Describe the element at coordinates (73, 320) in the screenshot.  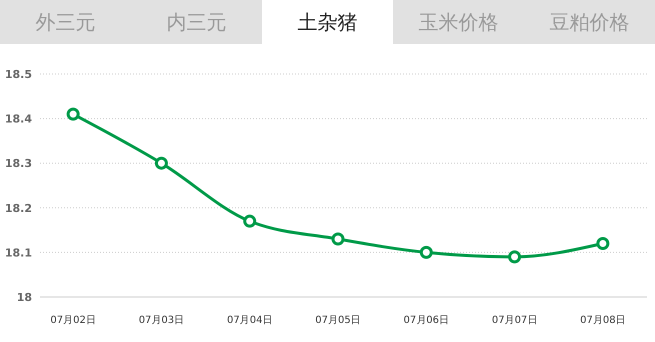
I see `x-tick-label: 07月02日` at that location.